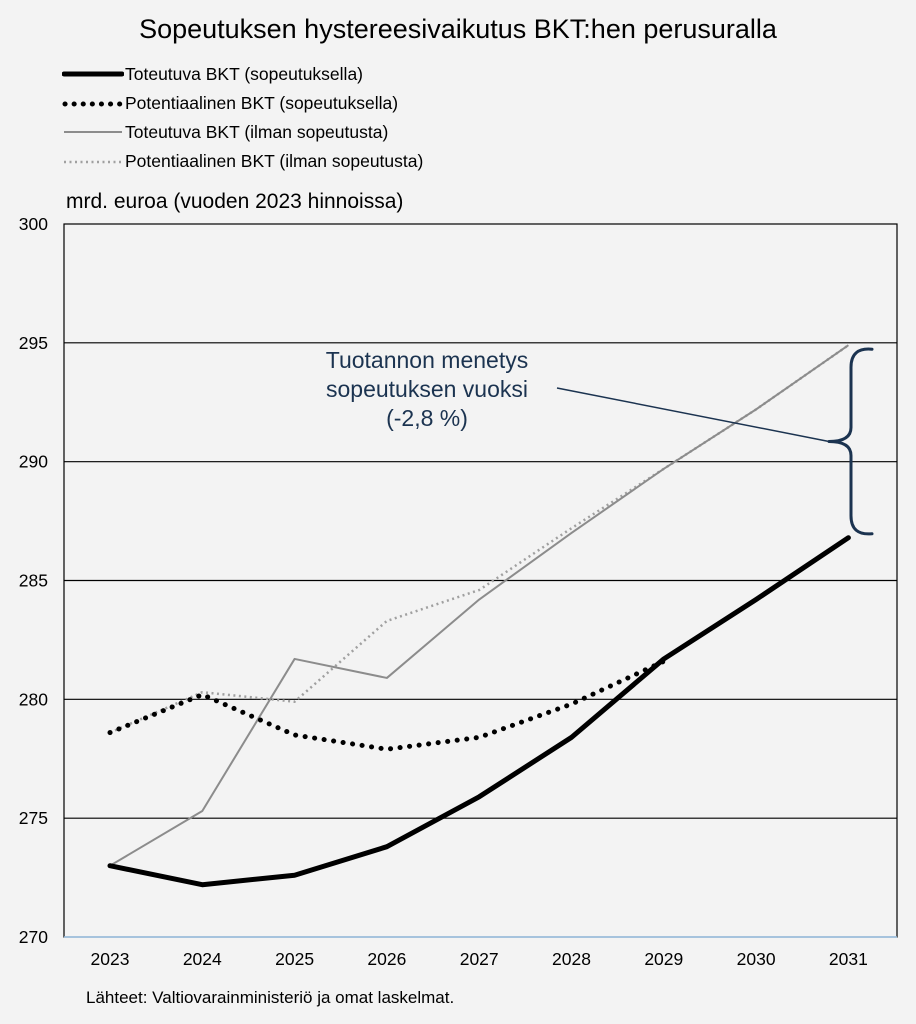 This screenshot has height=1024, width=916. What do you see at coordinates (110, 959) in the screenshot?
I see `x-tick-label: 2023` at bounding box center [110, 959].